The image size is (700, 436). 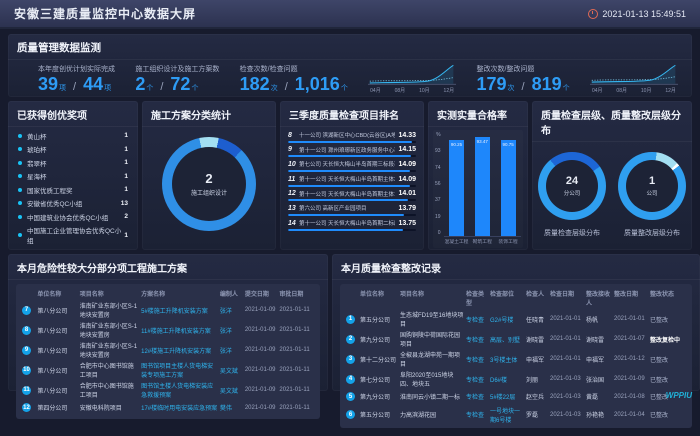 I want to click on ranking-row: 9 第十一公司 滁州琅琊新区政务服务中心项目 14.15, so click(x=352, y=152).